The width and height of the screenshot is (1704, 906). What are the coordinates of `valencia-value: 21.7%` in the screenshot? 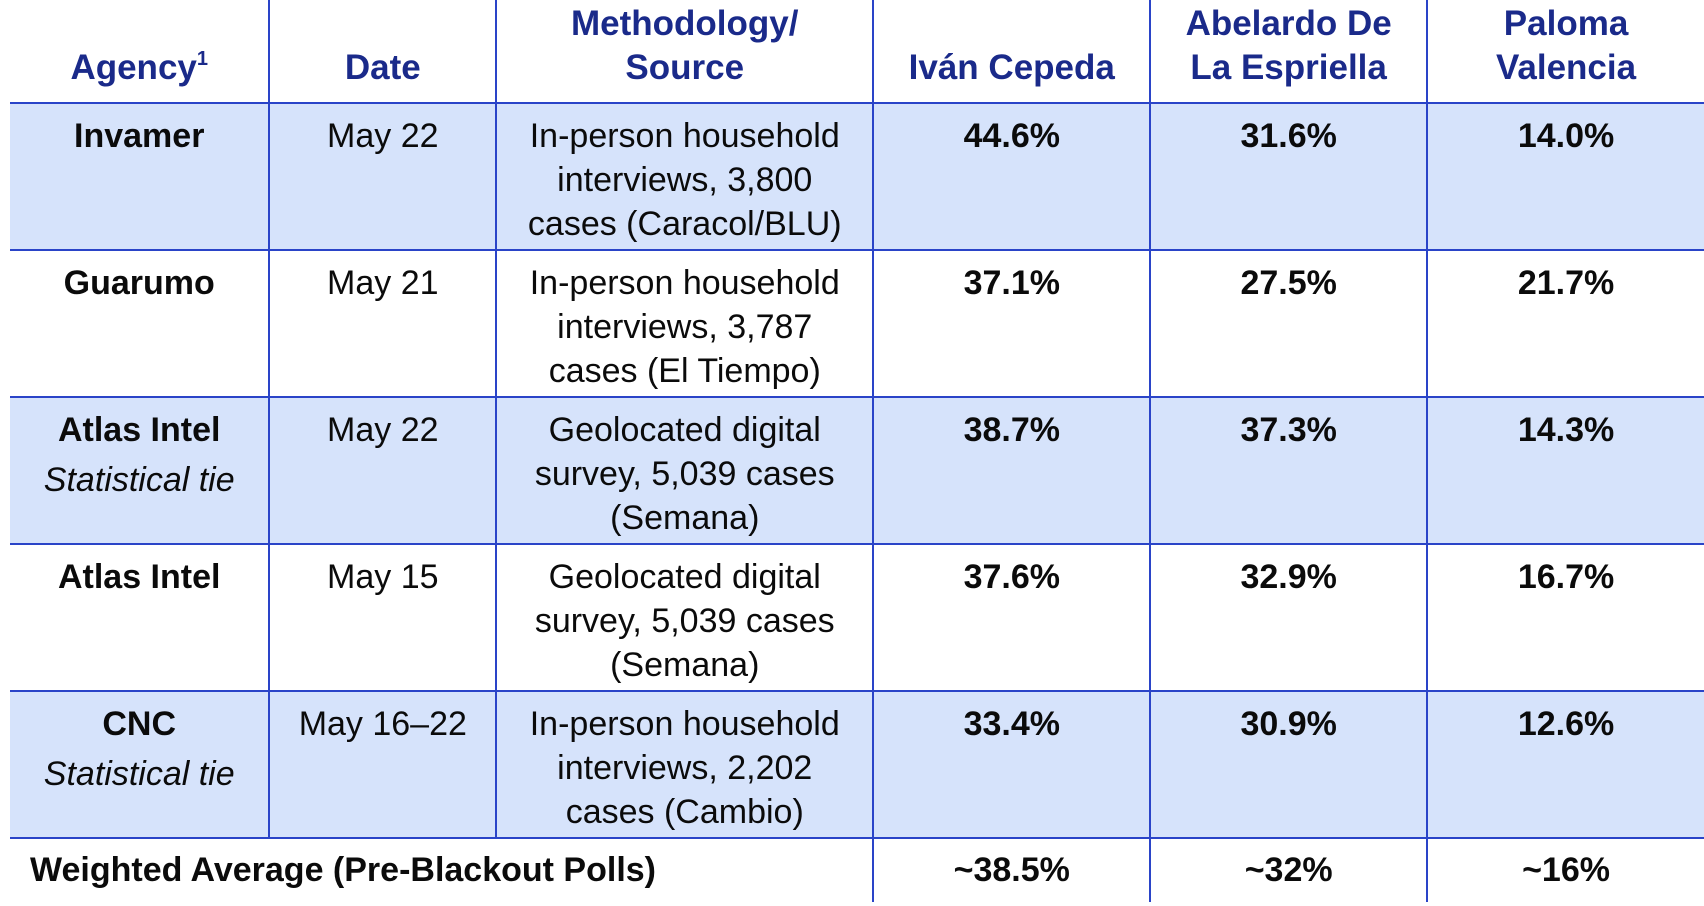 It's located at (1565, 324).